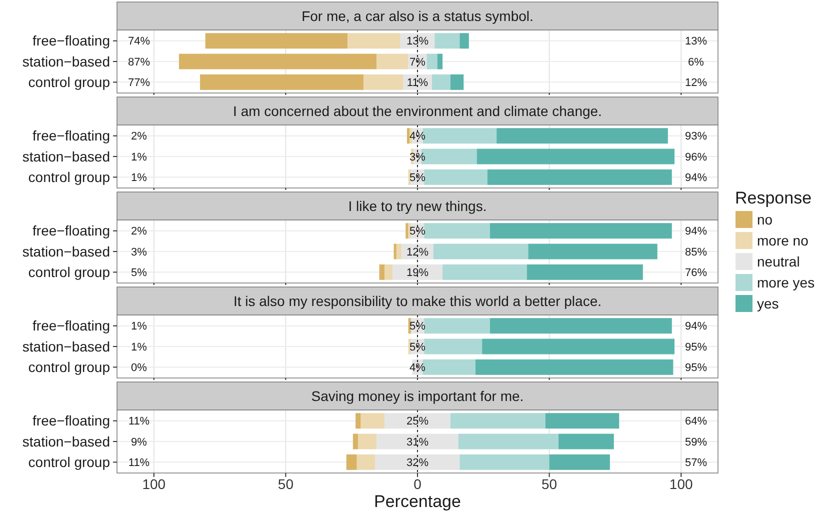 This screenshot has height=513, width=826. I want to click on annotation: 96%, so click(696, 157).